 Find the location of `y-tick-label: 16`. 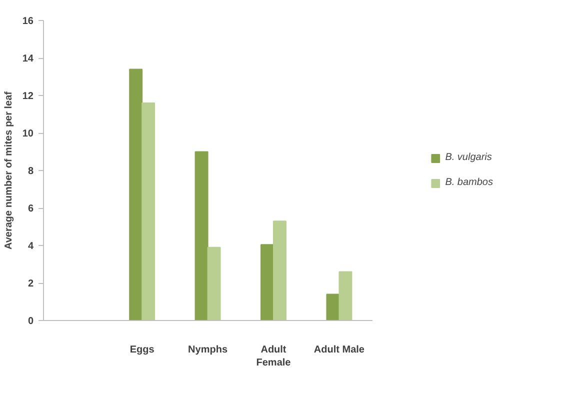

y-tick-label: 16 is located at coordinates (28, 21).